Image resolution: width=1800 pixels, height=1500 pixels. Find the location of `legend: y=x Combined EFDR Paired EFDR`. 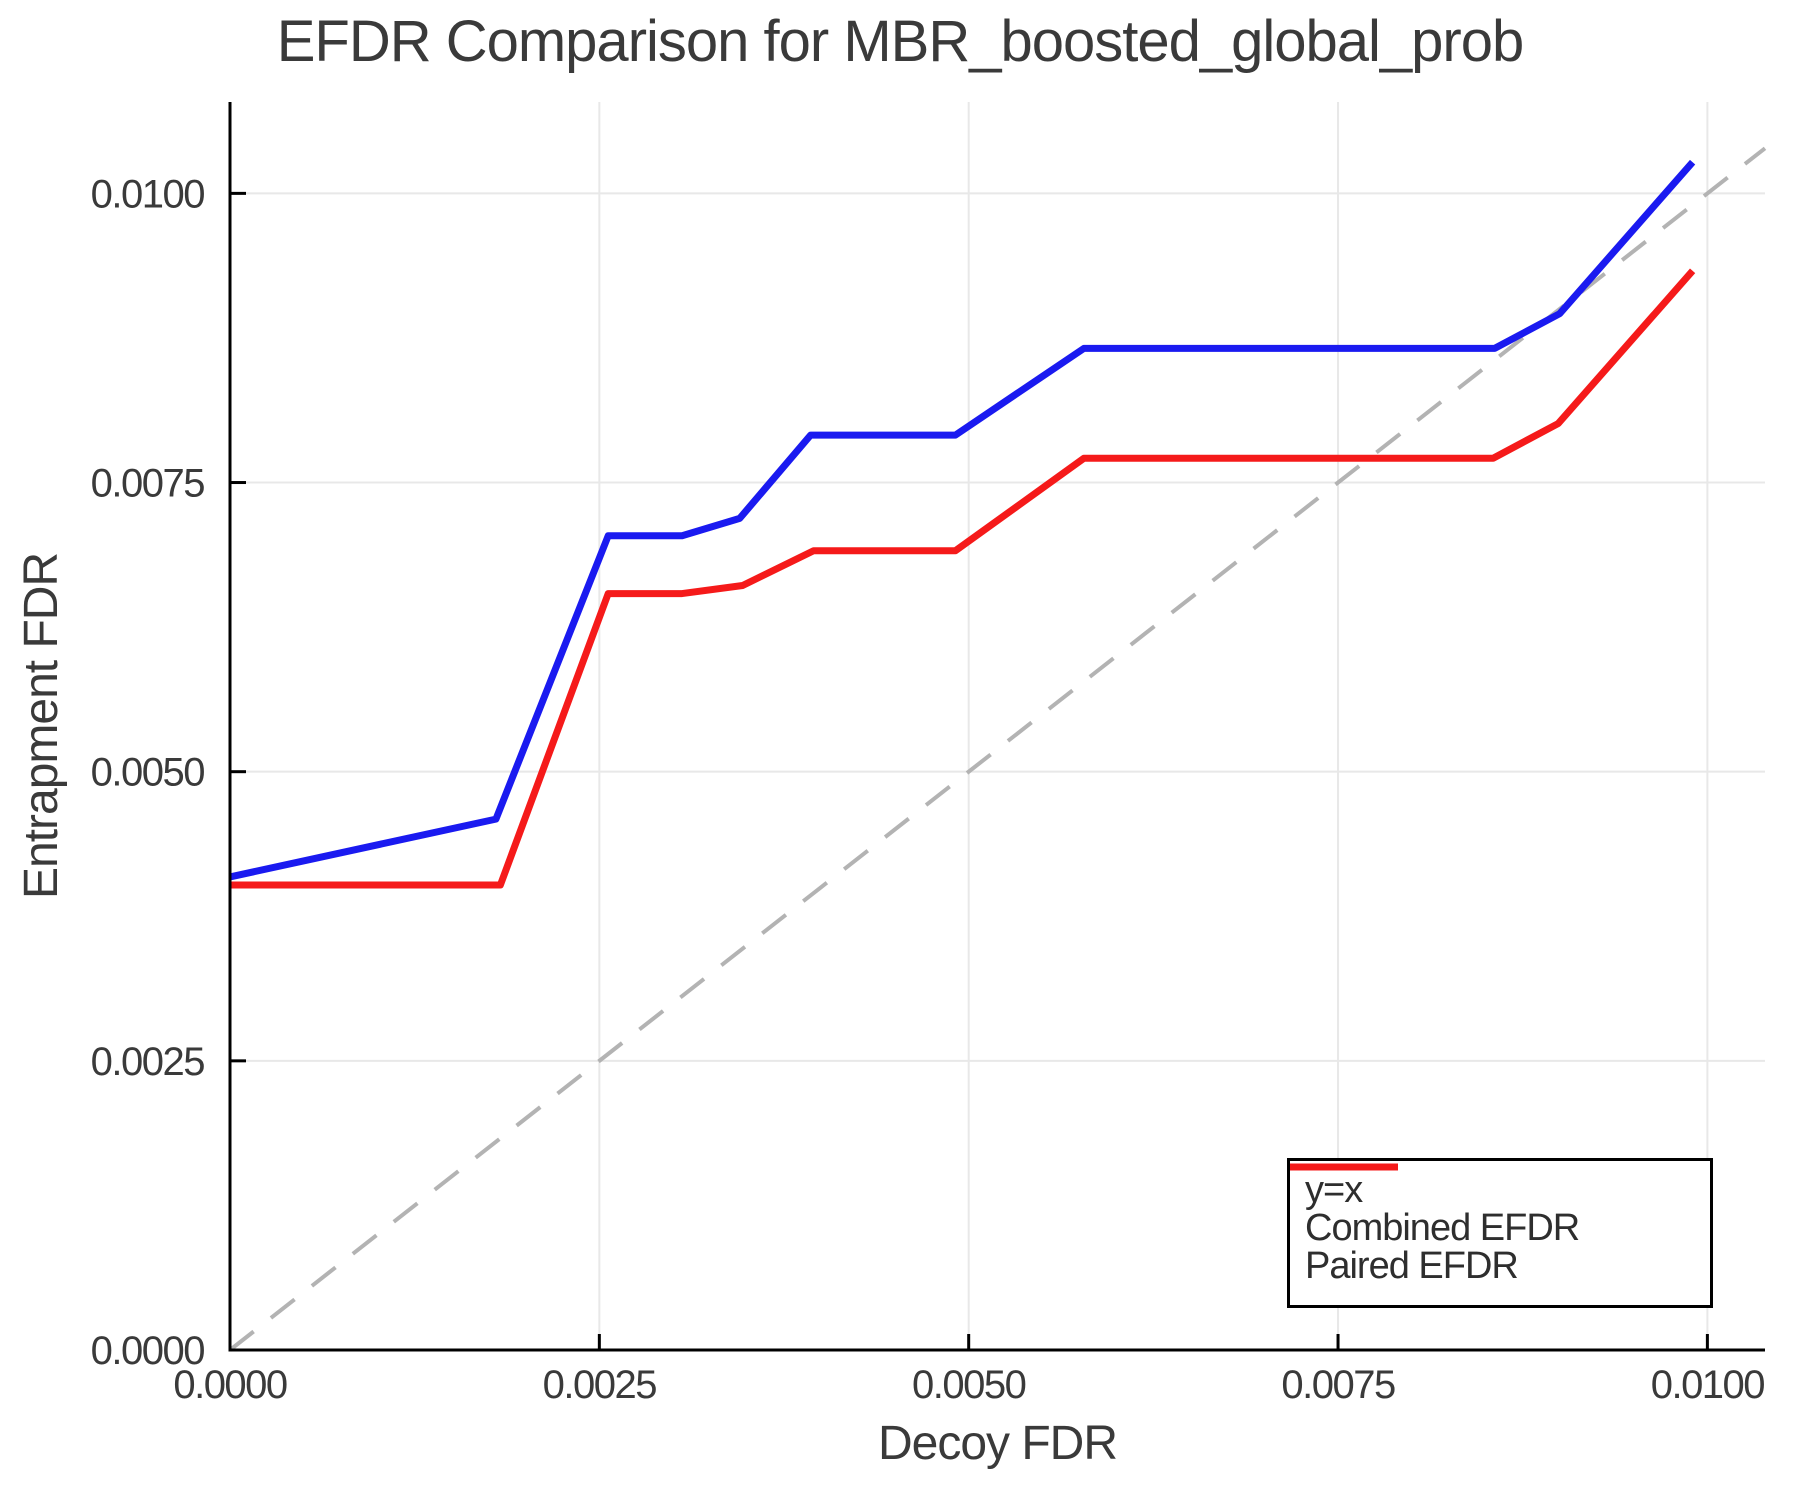

legend: y=x Combined EFDR Paired EFDR is located at coordinates (1500, 1233).